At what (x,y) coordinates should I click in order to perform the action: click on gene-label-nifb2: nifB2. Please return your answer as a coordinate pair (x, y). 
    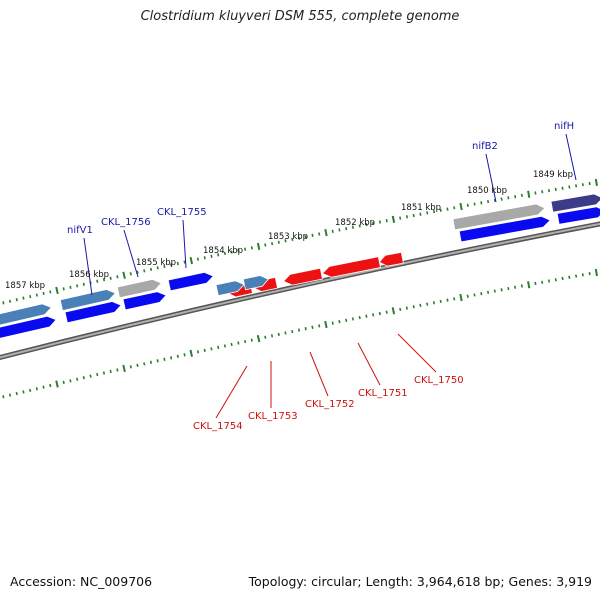
    Looking at the image, I should click on (485, 146).